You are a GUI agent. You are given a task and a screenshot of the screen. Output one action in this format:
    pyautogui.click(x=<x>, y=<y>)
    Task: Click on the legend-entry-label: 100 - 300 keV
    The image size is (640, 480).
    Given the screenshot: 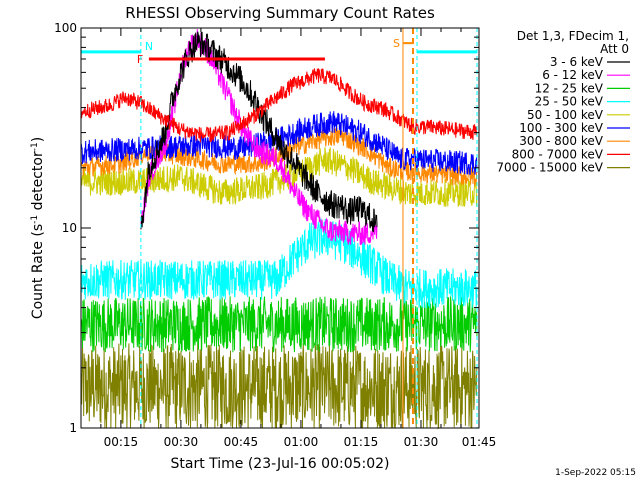 What is the action you would take?
    pyautogui.click(x=561, y=128)
    